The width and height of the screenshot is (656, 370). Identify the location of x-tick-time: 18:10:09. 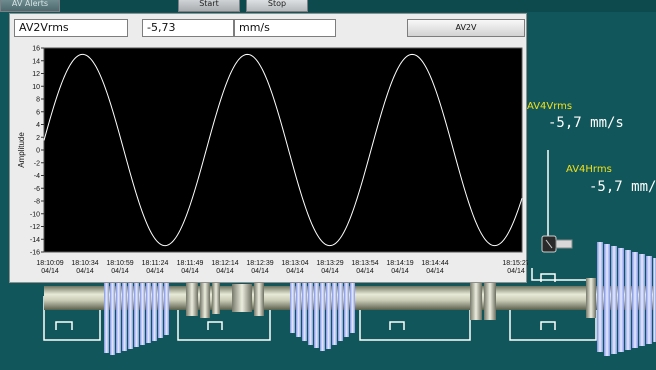
(49, 263).